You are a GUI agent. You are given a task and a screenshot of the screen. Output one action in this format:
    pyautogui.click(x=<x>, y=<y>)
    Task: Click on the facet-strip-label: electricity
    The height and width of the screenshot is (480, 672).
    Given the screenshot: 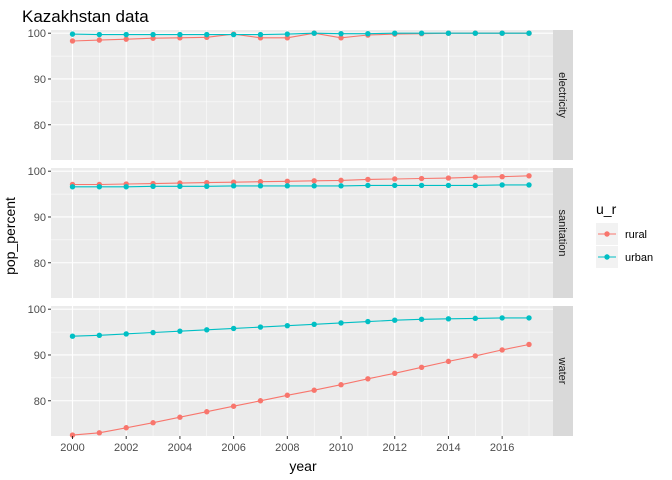 What is the action you would take?
    pyautogui.click(x=562, y=95)
    